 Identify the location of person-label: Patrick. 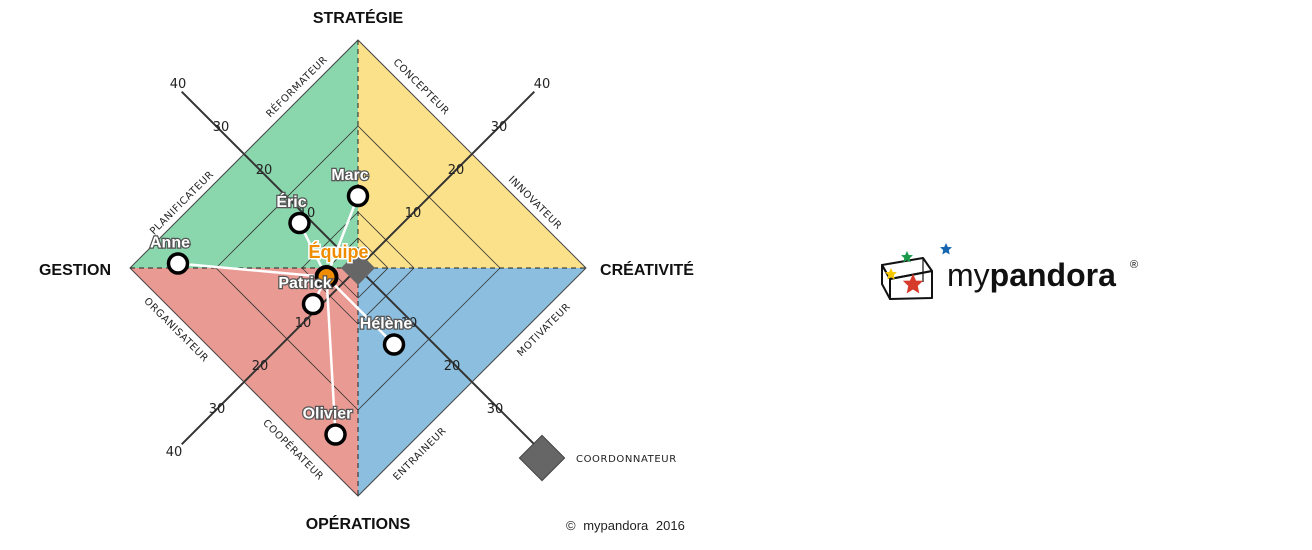
(304, 283).